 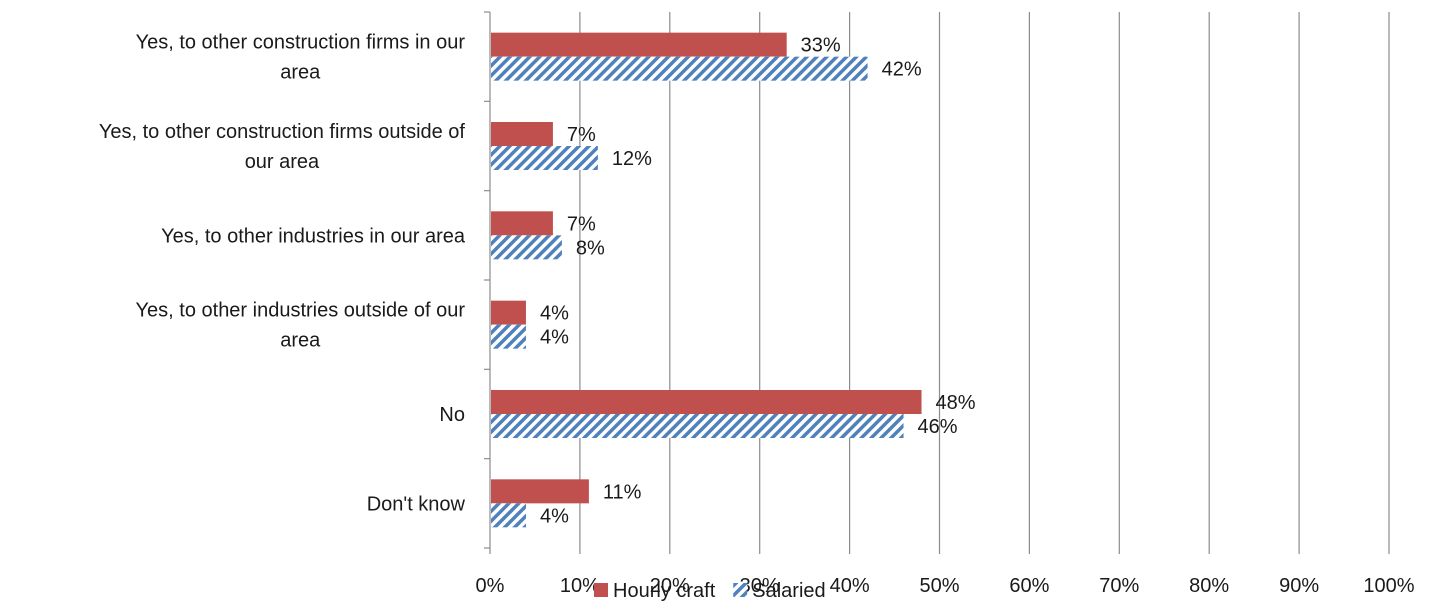 What do you see at coordinates (590, 248) in the screenshot?
I see `data-label: 8%` at bounding box center [590, 248].